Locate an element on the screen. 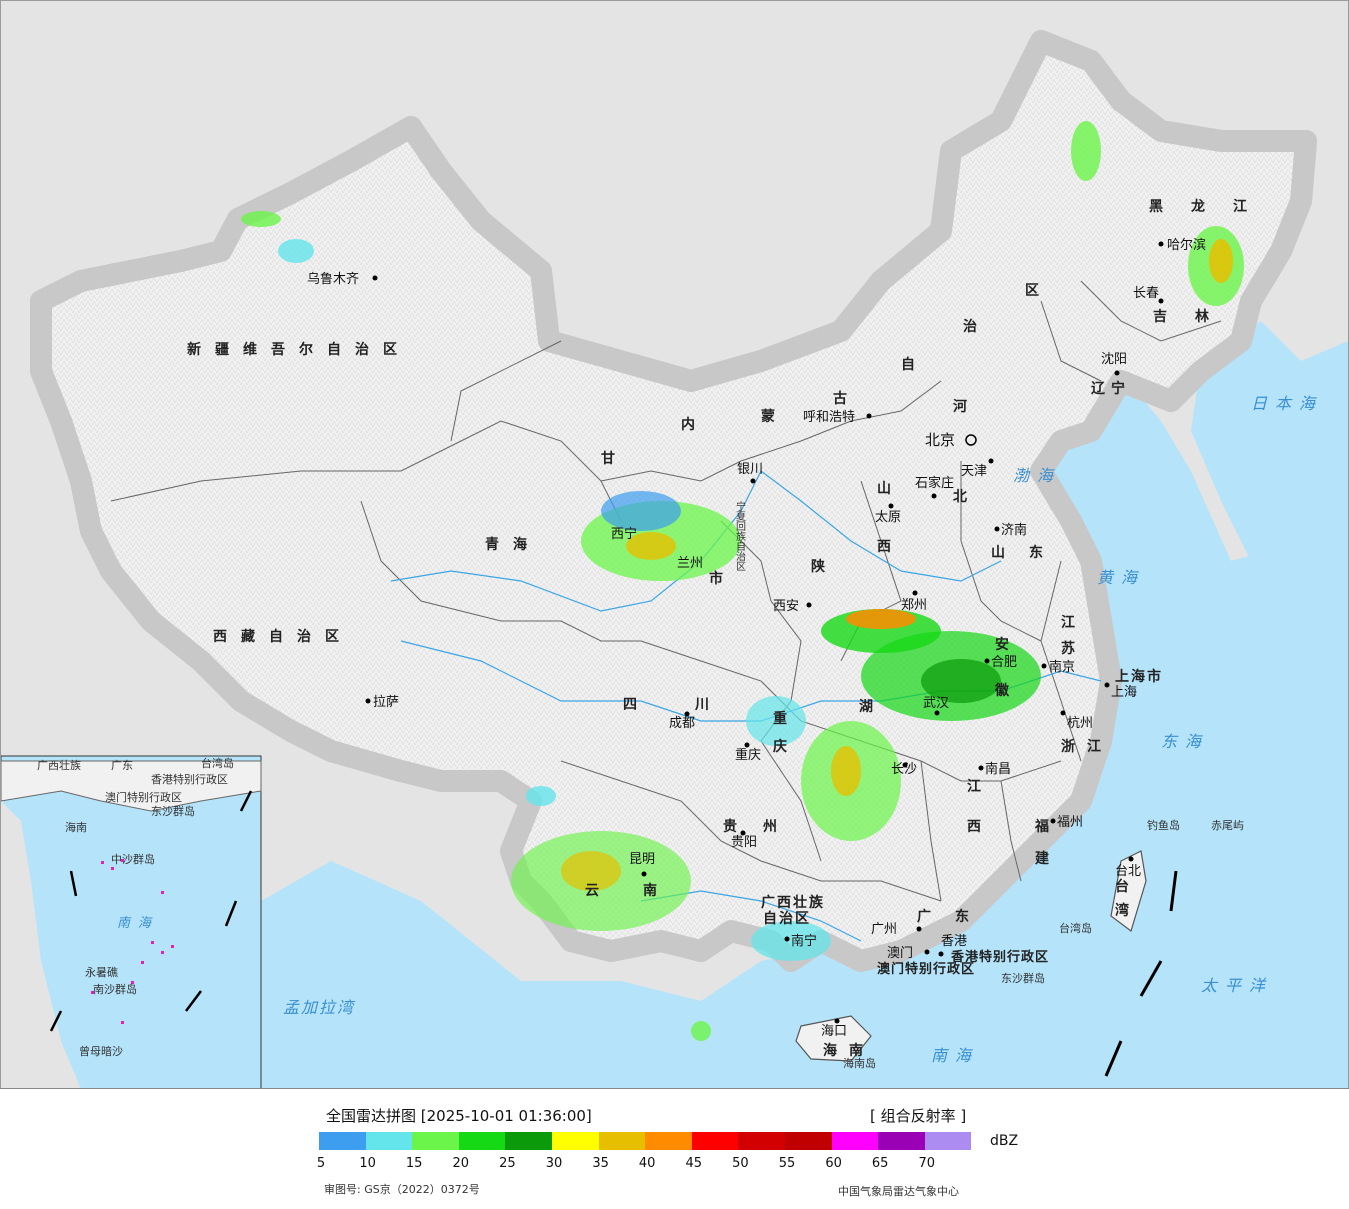 The height and width of the screenshot is (1209, 1349). city-lanzhou: 兰州 is located at coordinates (690, 563).